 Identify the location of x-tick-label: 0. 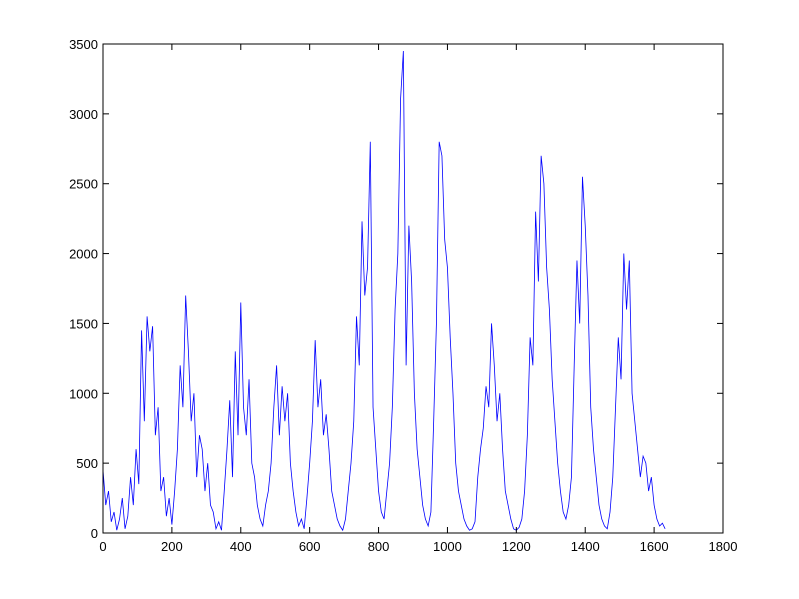
(102, 546).